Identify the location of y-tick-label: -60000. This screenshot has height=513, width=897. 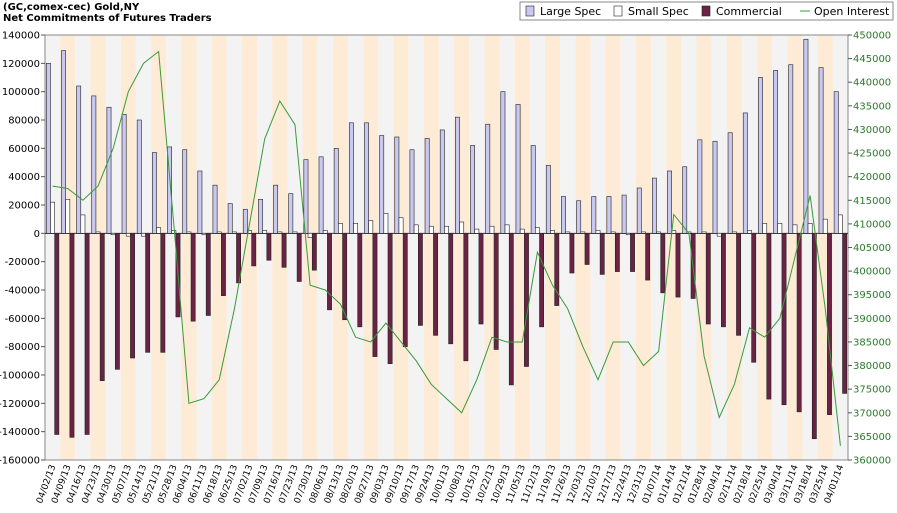
(22, 319).